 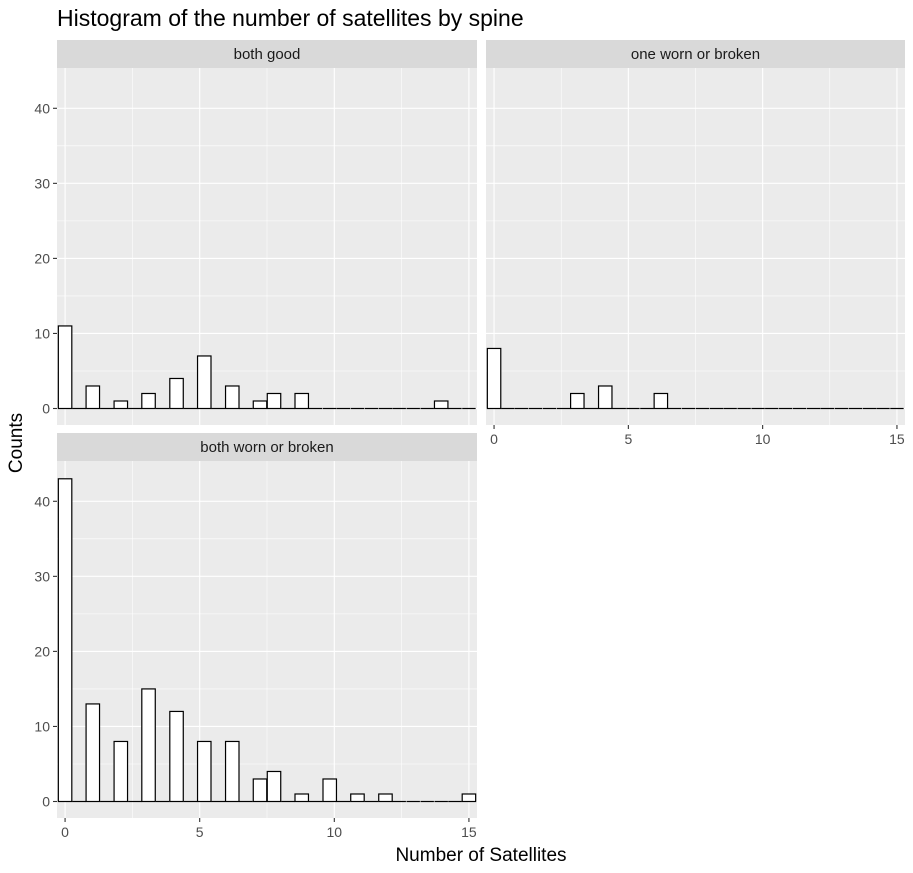 I want to click on facet-strip-label: one worn or broken, so click(x=695, y=54).